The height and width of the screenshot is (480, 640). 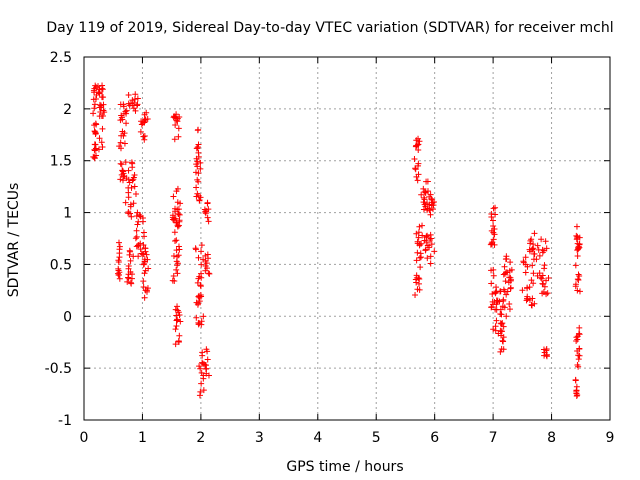 What do you see at coordinates (61, 58) in the screenshot?
I see `y-tick-label: 2.5` at bounding box center [61, 58].